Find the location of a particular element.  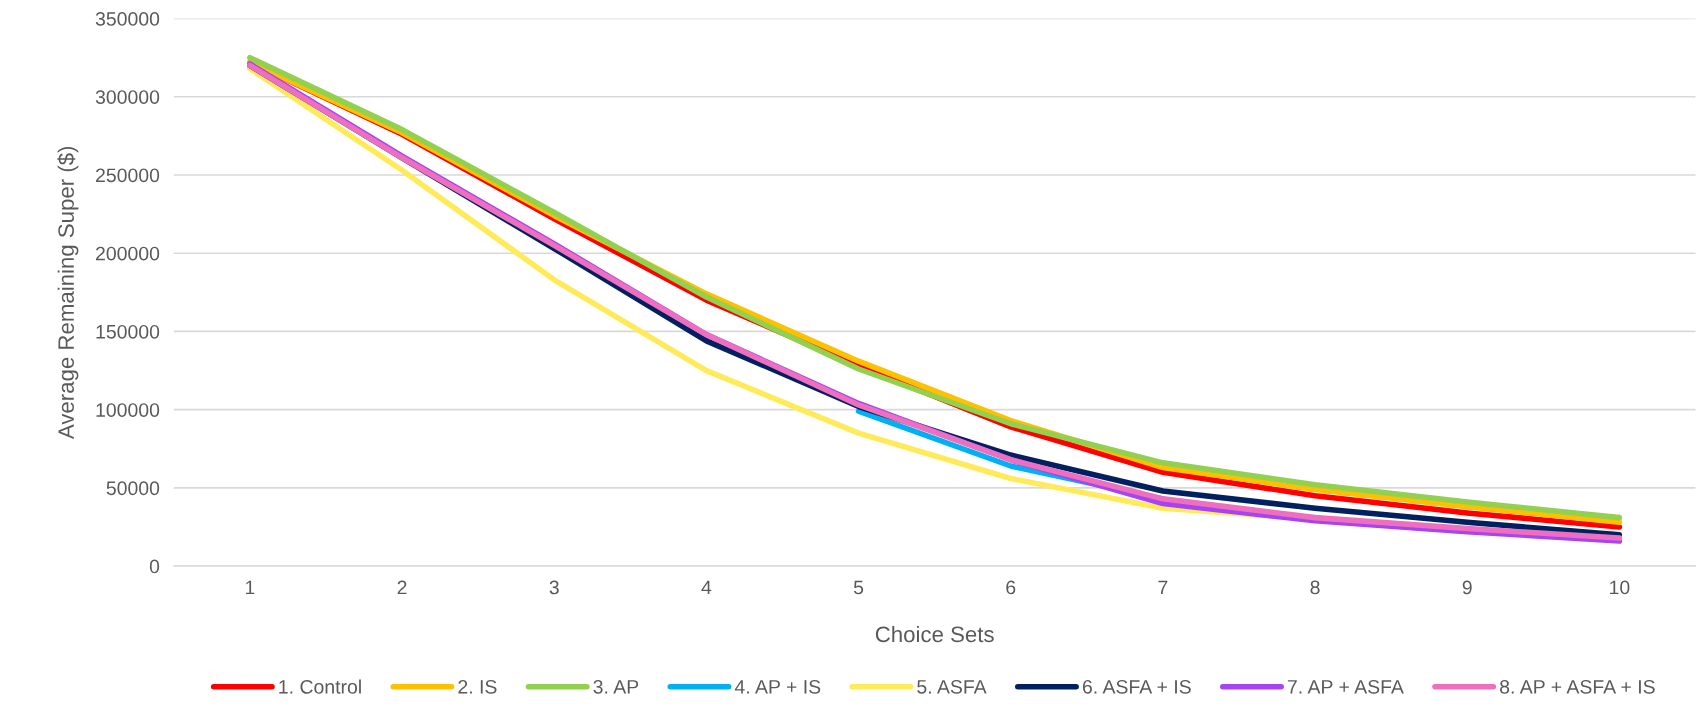

y-tick-label: 350000 is located at coordinates (127, 19).